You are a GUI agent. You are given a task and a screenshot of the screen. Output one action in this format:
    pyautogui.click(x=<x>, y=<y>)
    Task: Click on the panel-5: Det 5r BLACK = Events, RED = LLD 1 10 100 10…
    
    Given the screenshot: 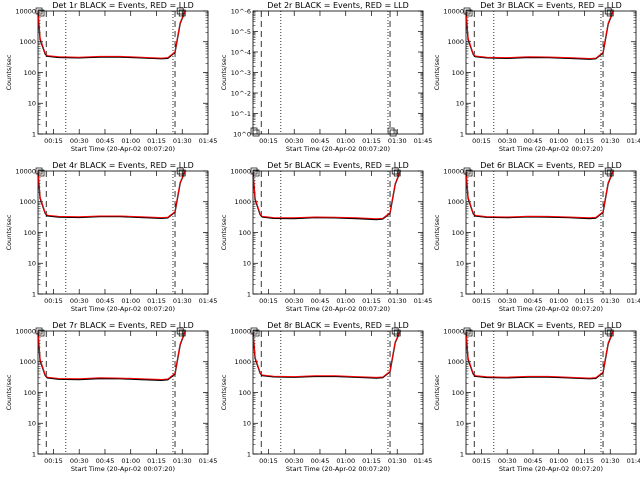 What is the action you would take?
    pyautogui.click(x=326, y=237)
    